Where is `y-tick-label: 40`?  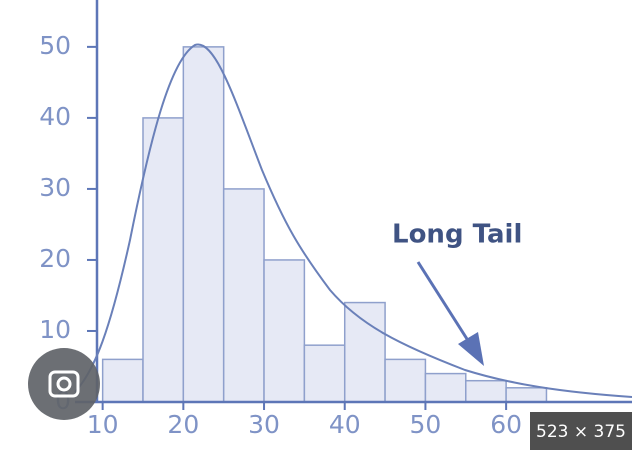 y-tick-label: 40 is located at coordinates (55, 116).